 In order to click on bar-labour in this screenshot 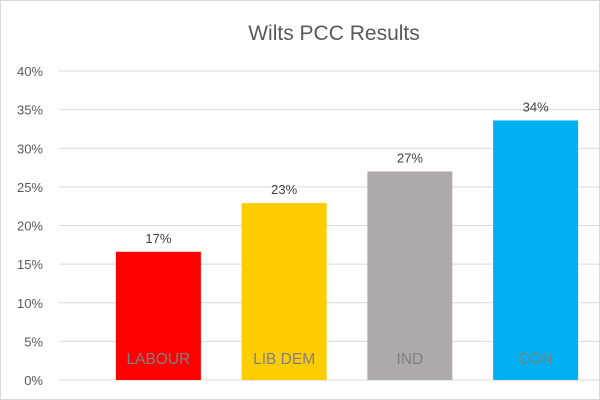, I will do `click(158, 315)`.